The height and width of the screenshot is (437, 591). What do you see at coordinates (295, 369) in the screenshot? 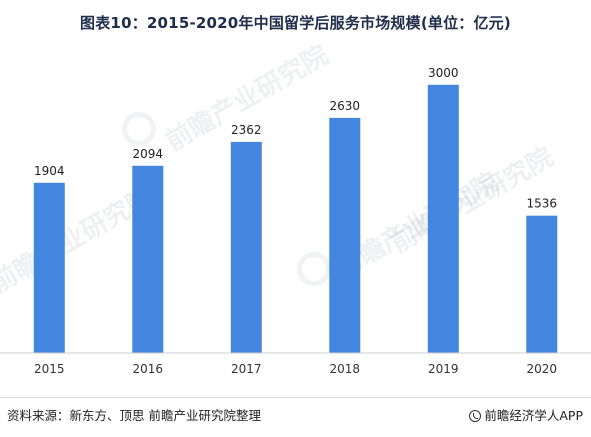
I see `x-tick-labels-layer: 2015 2016 2017 2018 2019 2020` at bounding box center [295, 369].